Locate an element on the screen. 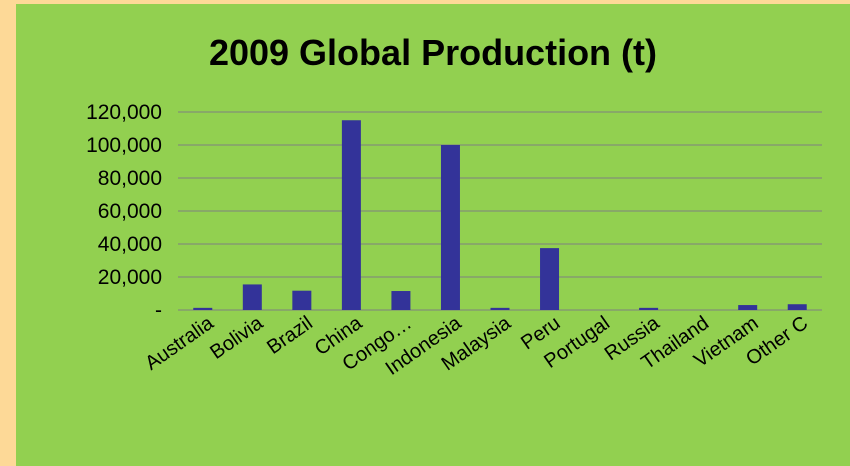 The height and width of the screenshot is (466, 850). y-tick-label: 60,000 is located at coordinates (130, 211).